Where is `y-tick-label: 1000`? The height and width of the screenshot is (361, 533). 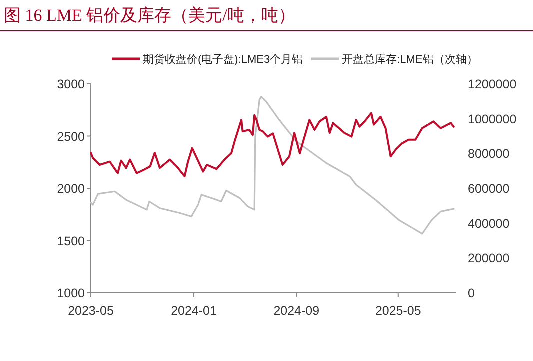 y-tick-label: 1000 is located at coordinates (71, 293).